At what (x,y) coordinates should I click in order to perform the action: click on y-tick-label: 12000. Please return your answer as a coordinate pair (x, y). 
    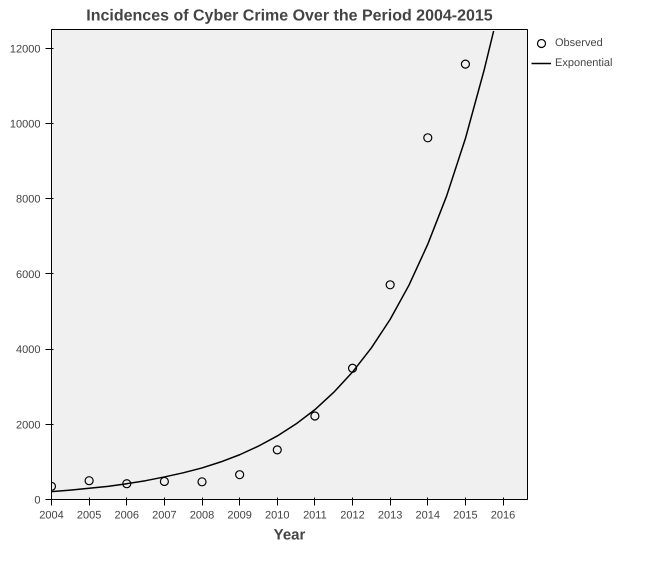
    Looking at the image, I should click on (25, 49).